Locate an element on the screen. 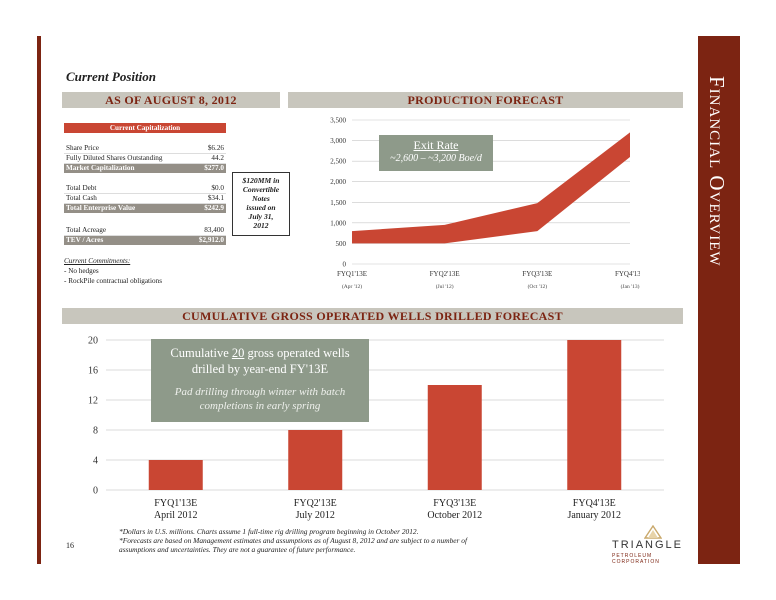  x-sub-label: (Oct '12) is located at coordinates (538, 286).